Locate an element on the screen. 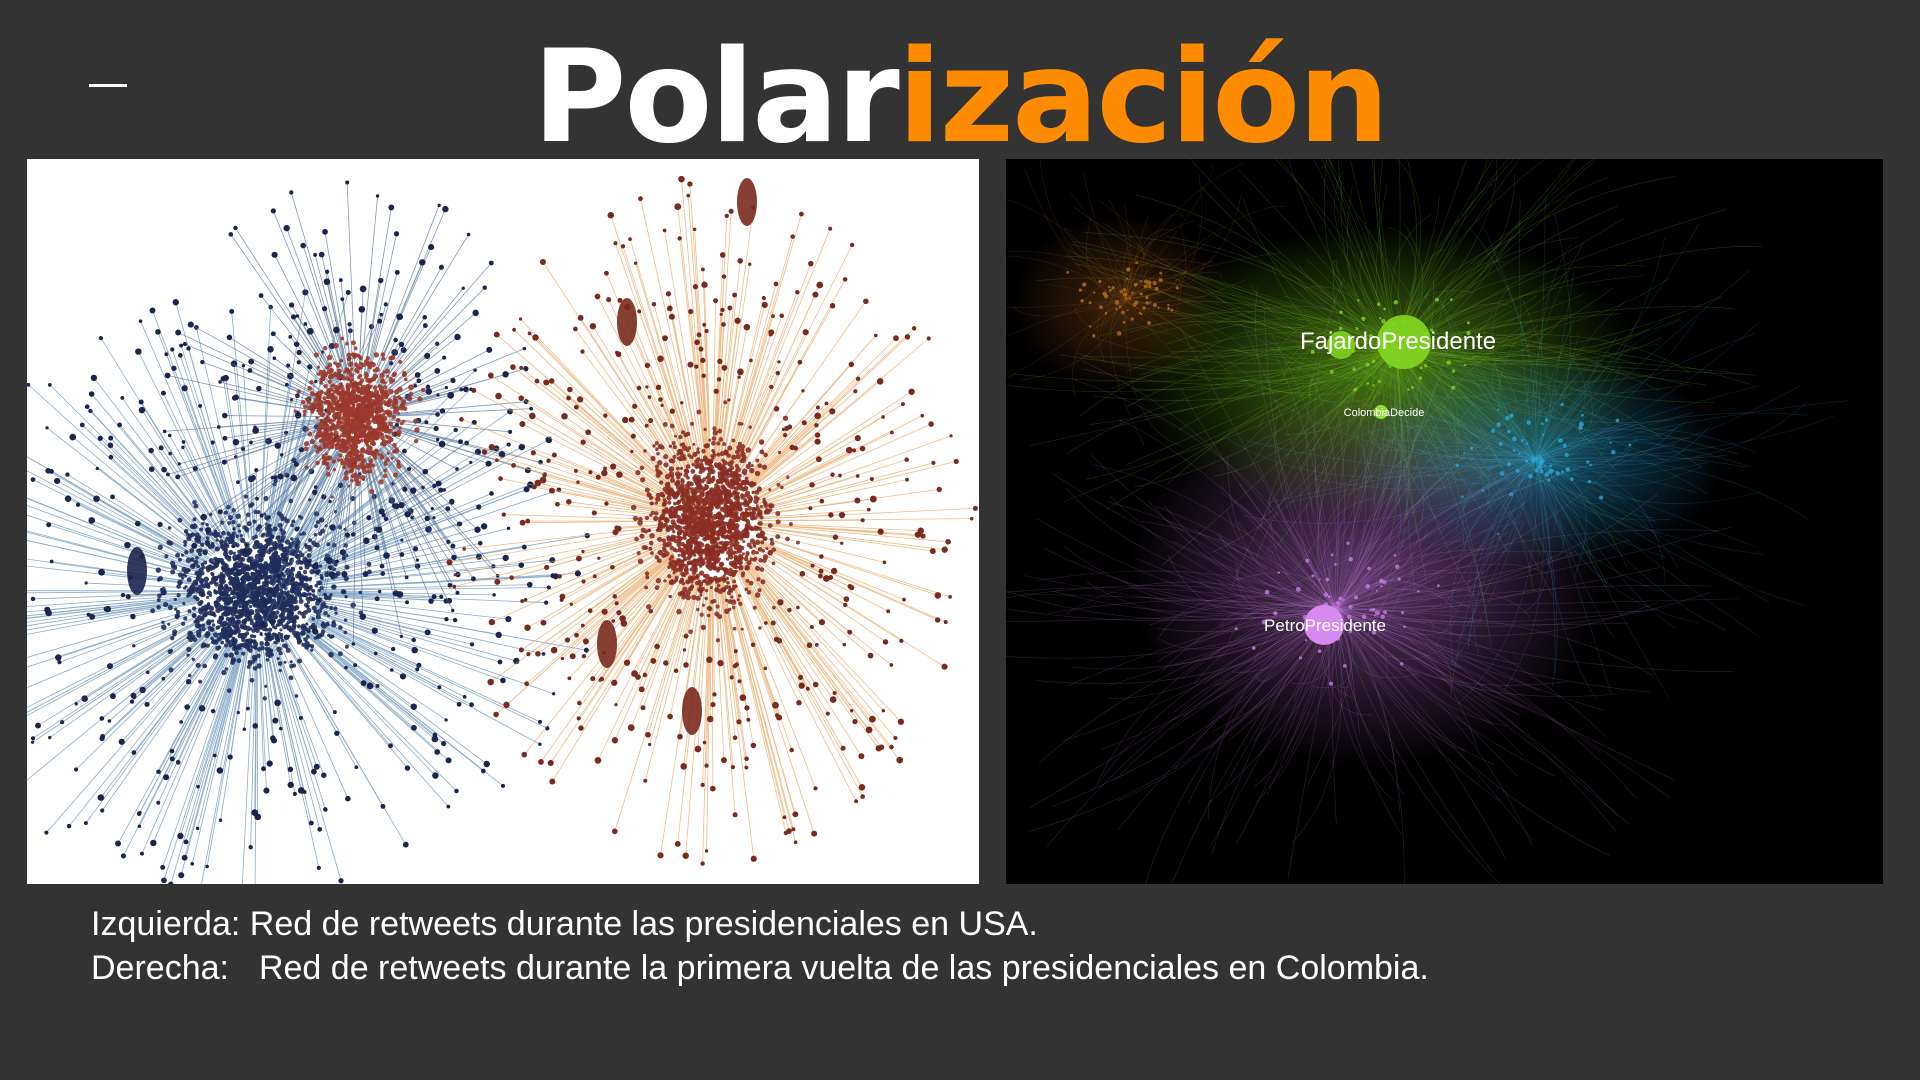  fajardo-node is located at coordinates (1404, 342).